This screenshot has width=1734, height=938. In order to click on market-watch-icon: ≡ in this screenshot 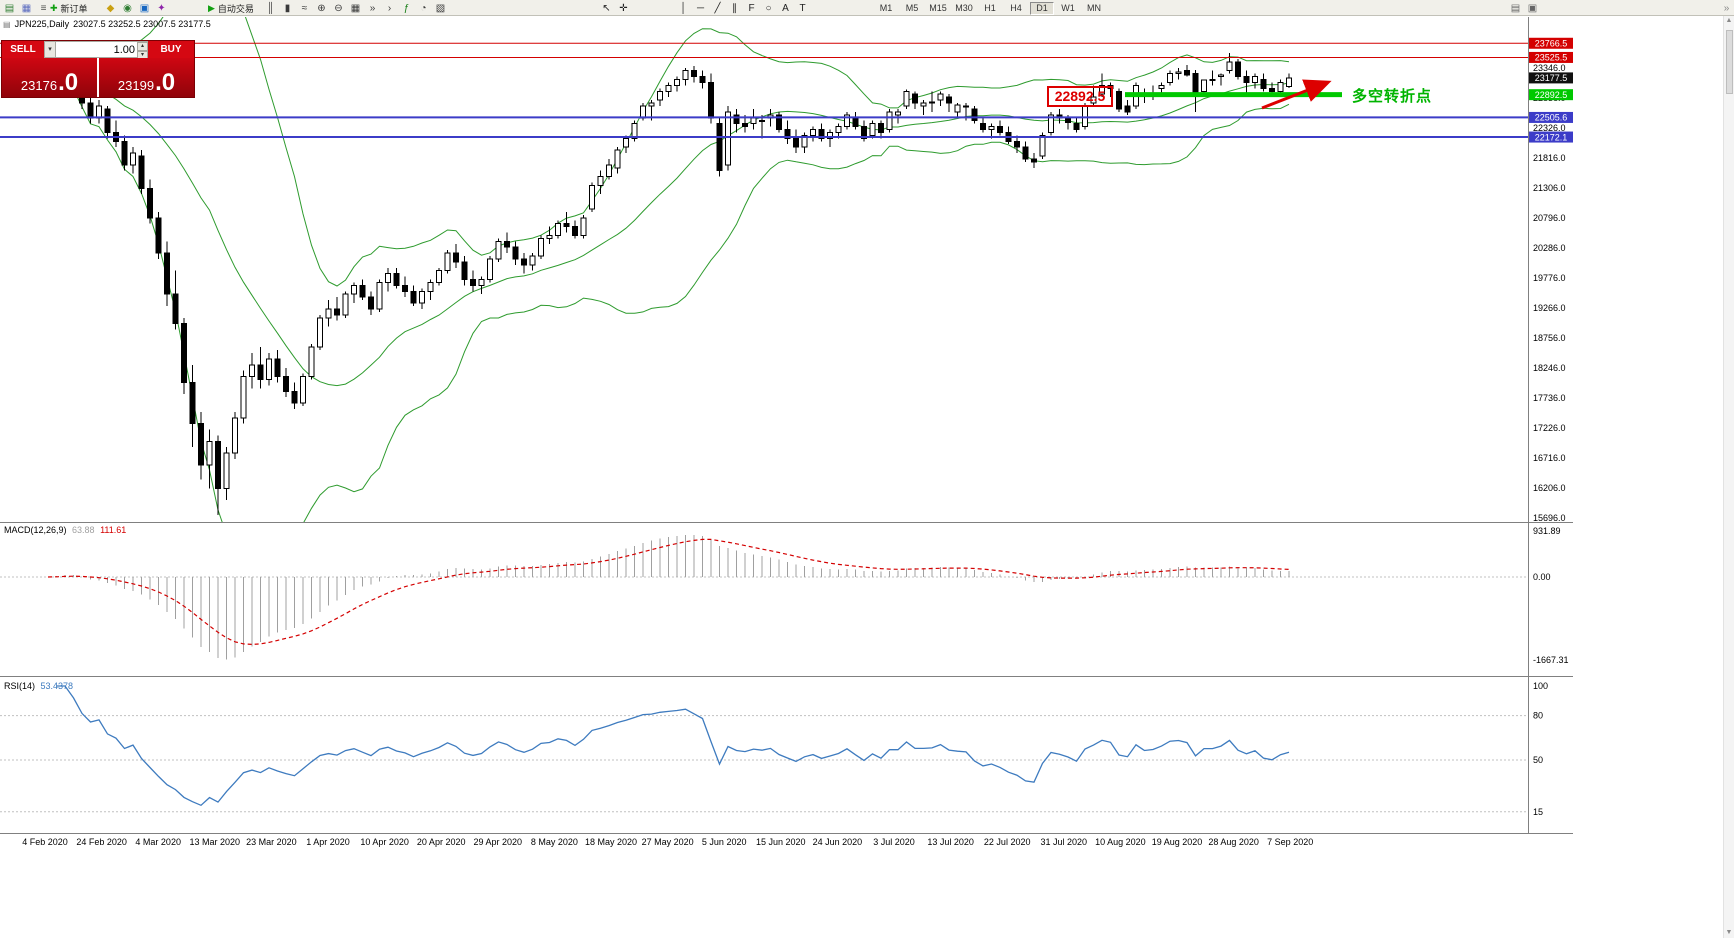, I will do `click(43, 8)`.